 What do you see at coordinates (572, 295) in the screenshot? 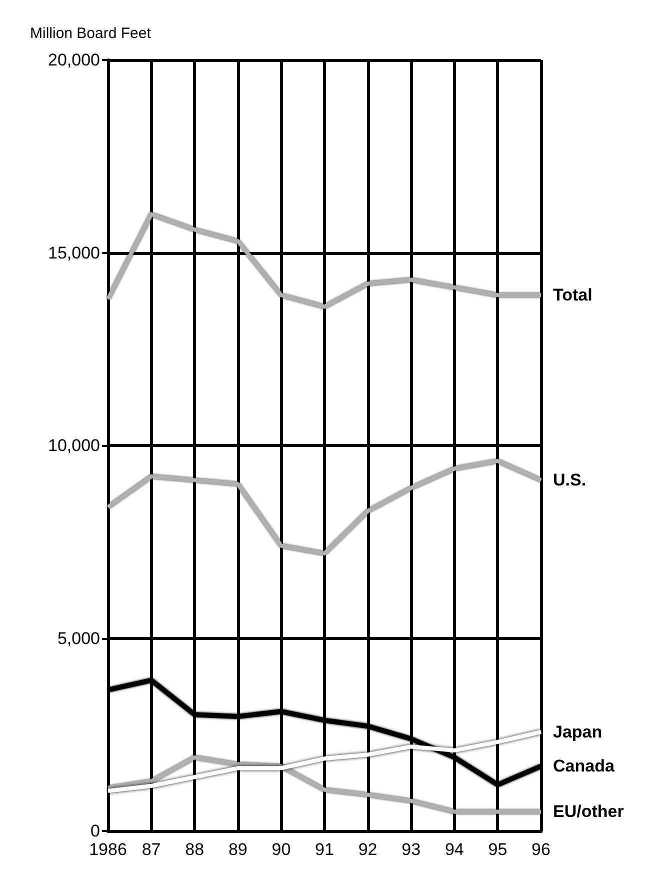
I see `series-label: Total` at bounding box center [572, 295].